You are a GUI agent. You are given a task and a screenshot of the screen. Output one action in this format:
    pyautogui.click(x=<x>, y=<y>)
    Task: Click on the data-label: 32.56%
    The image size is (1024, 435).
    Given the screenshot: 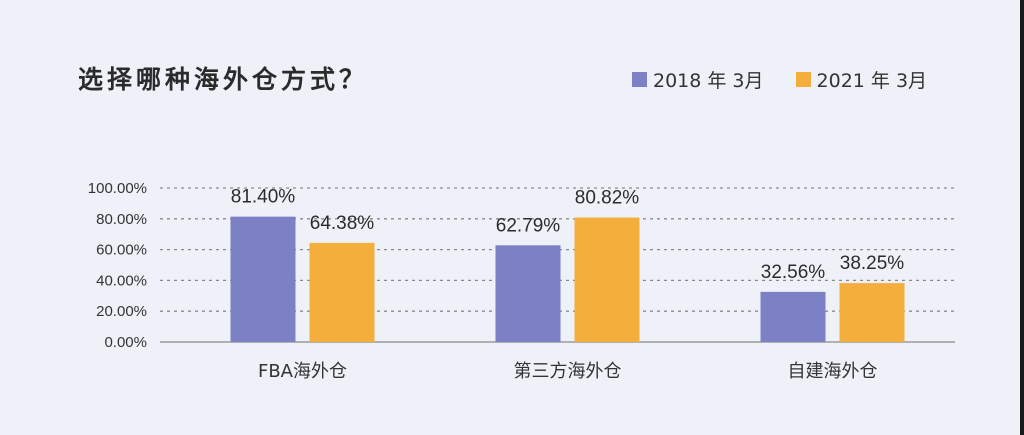 What is the action you would take?
    pyautogui.click(x=793, y=272)
    